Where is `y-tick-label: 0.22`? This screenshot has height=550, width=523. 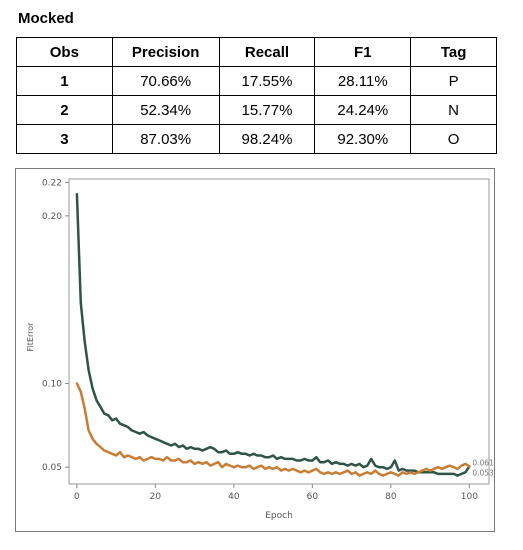
y-tick-label: 0.22 is located at coordinates (52, 183).